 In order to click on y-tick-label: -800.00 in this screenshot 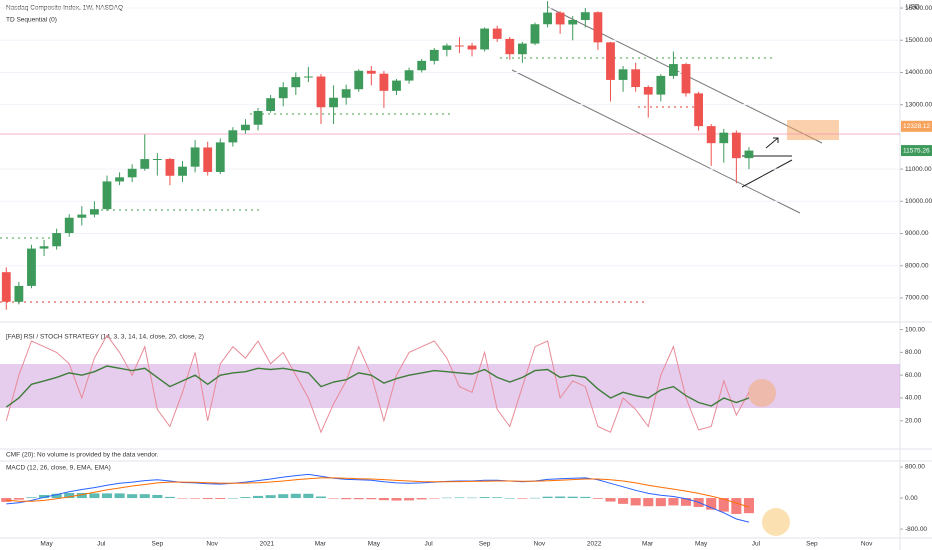, I will do `click(916, 529)`.